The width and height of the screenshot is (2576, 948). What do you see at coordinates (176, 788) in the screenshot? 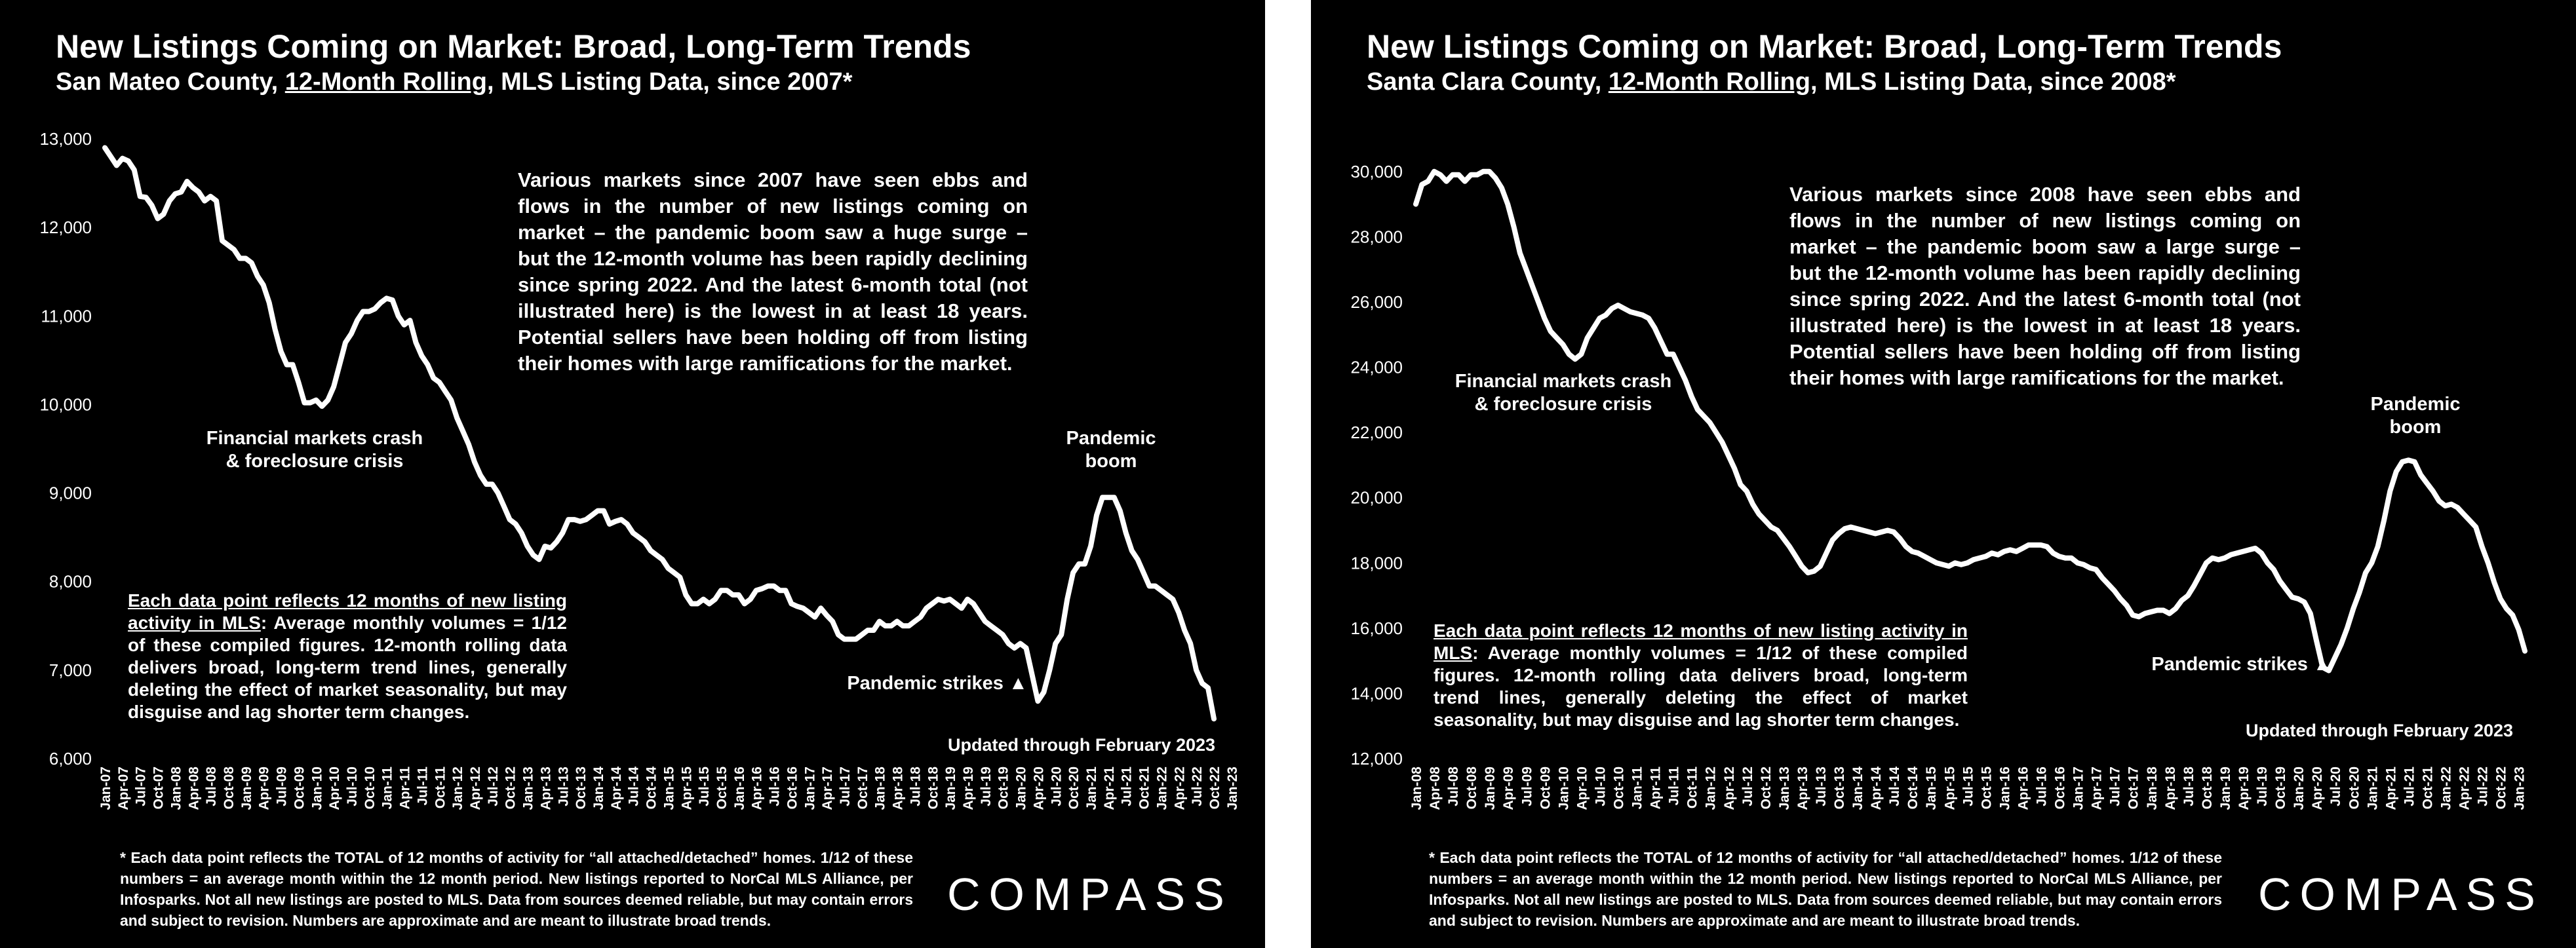
I see `x-tick-label: Jan-08` at bounding box center [176, 788].